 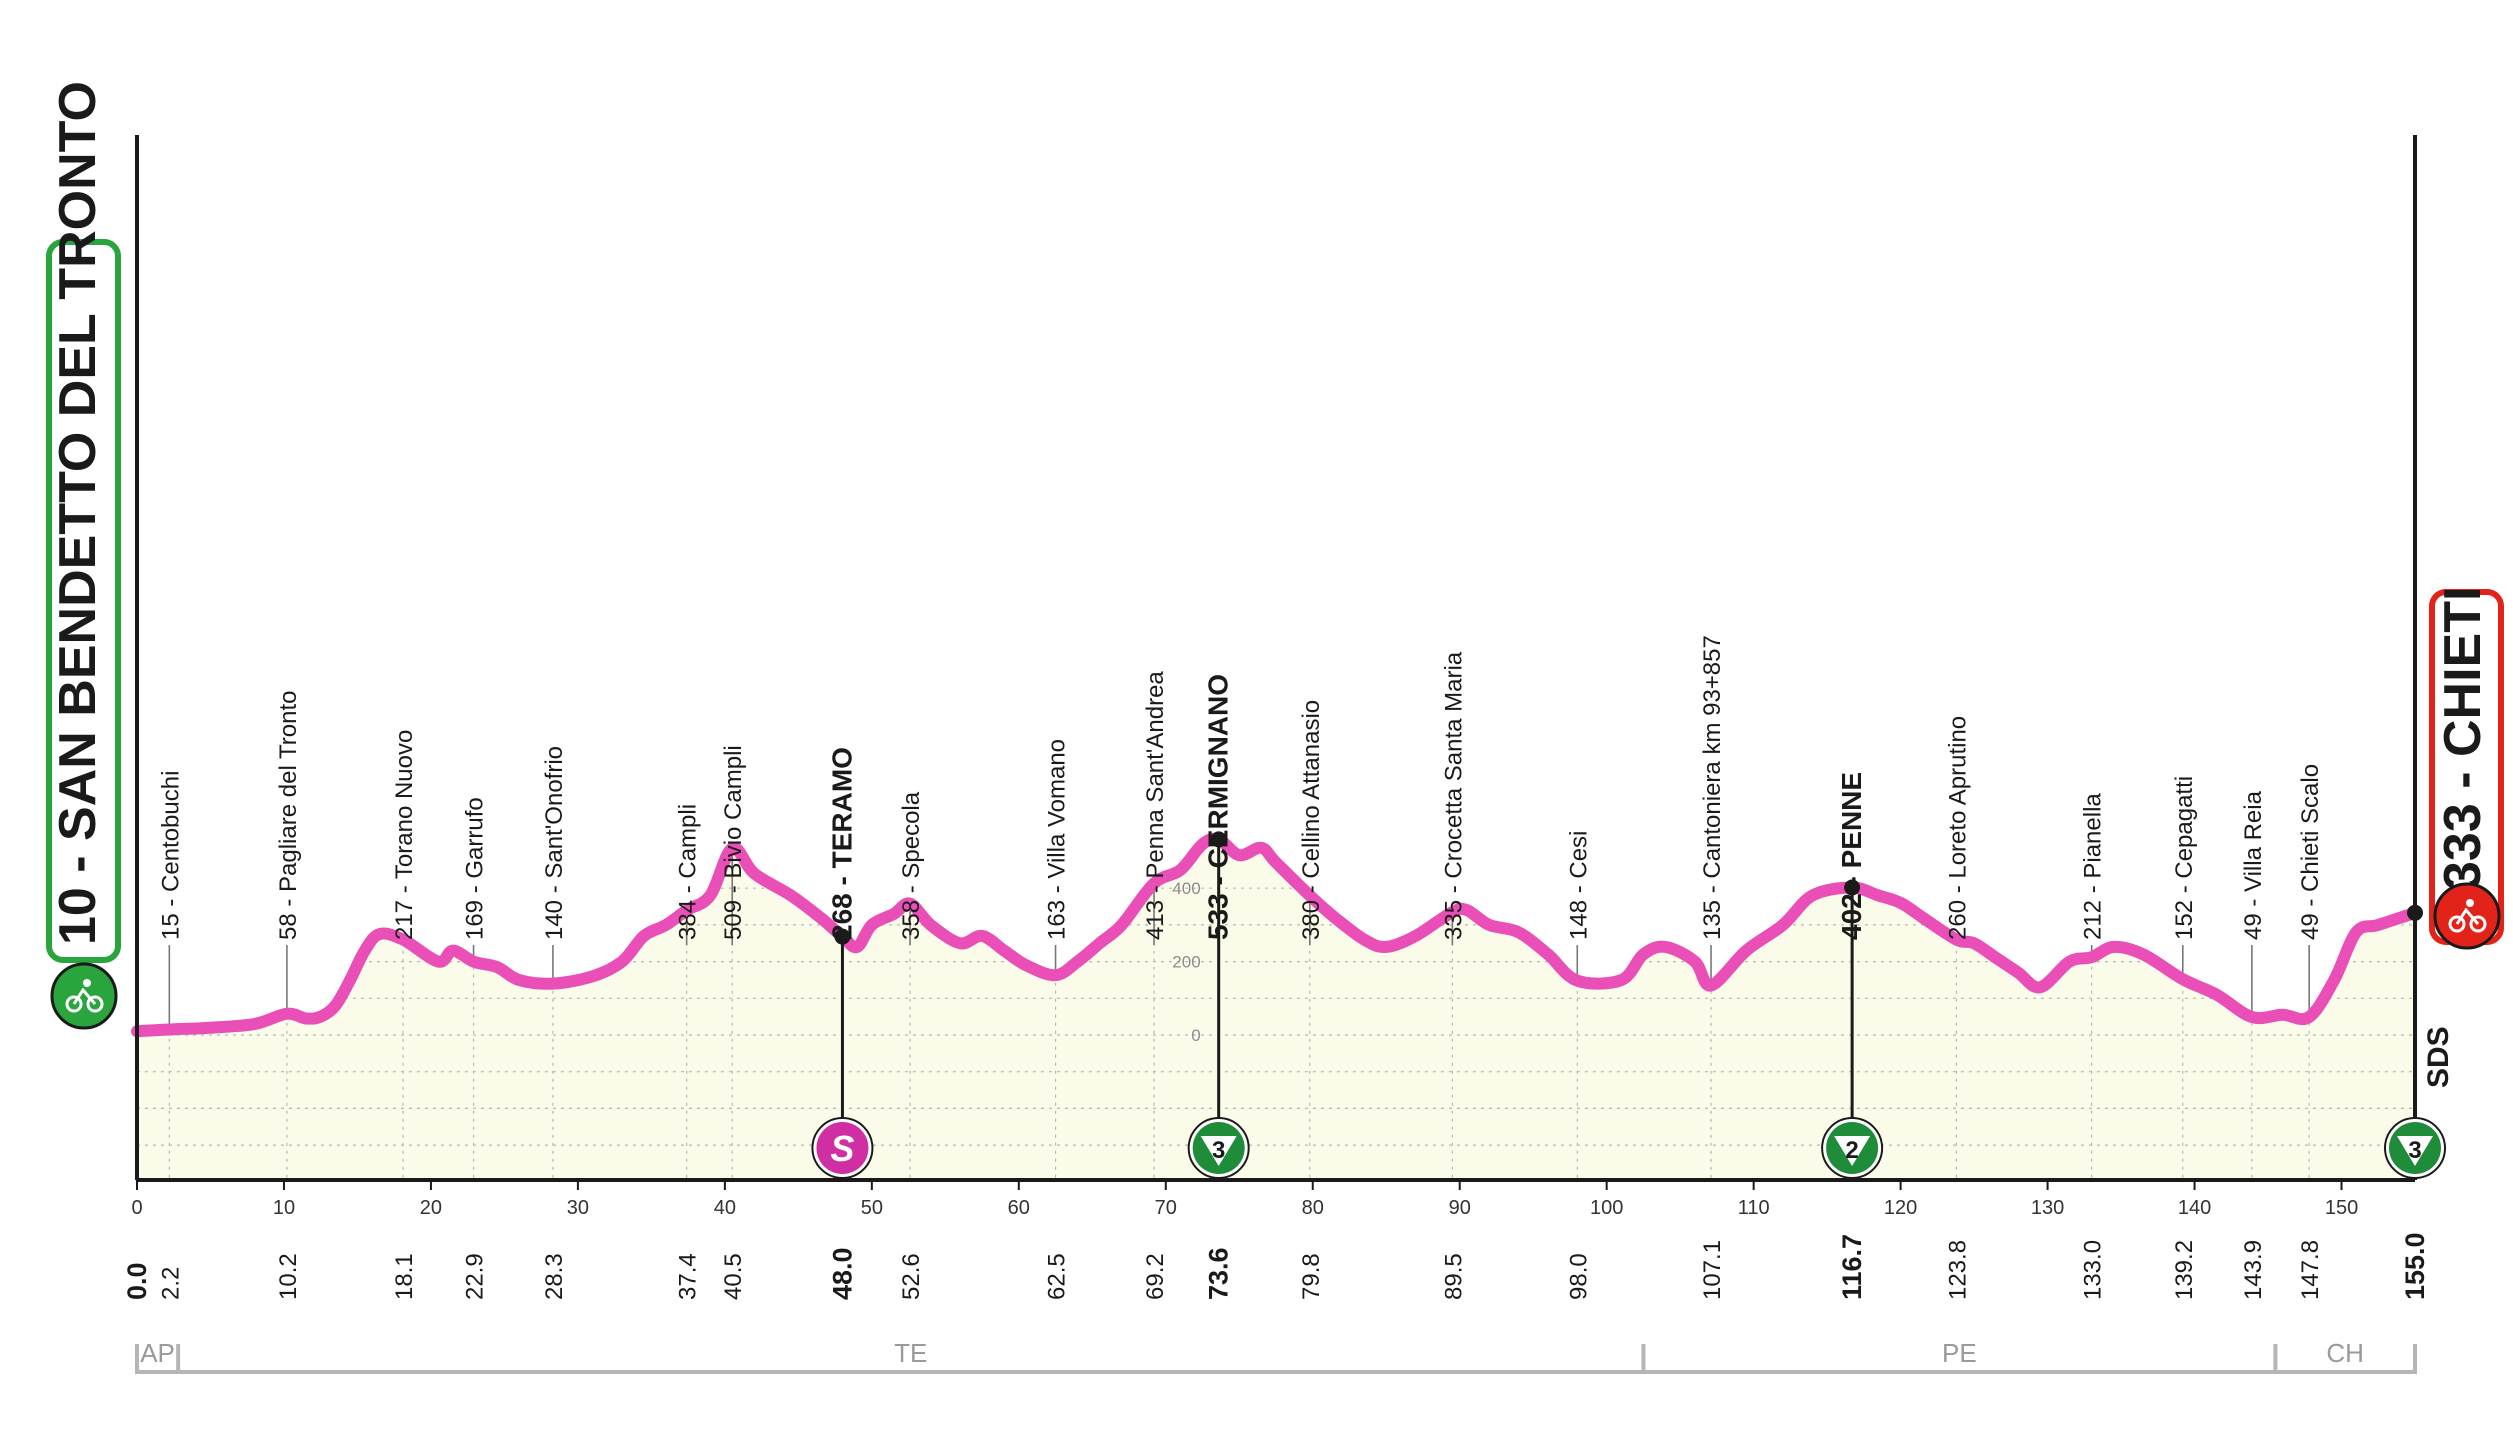 What do you see at coordinates (1057, 839) in the screenshot?
I see `town-label: 163 - Villa Vomano` at bounding box center [1057, 839].